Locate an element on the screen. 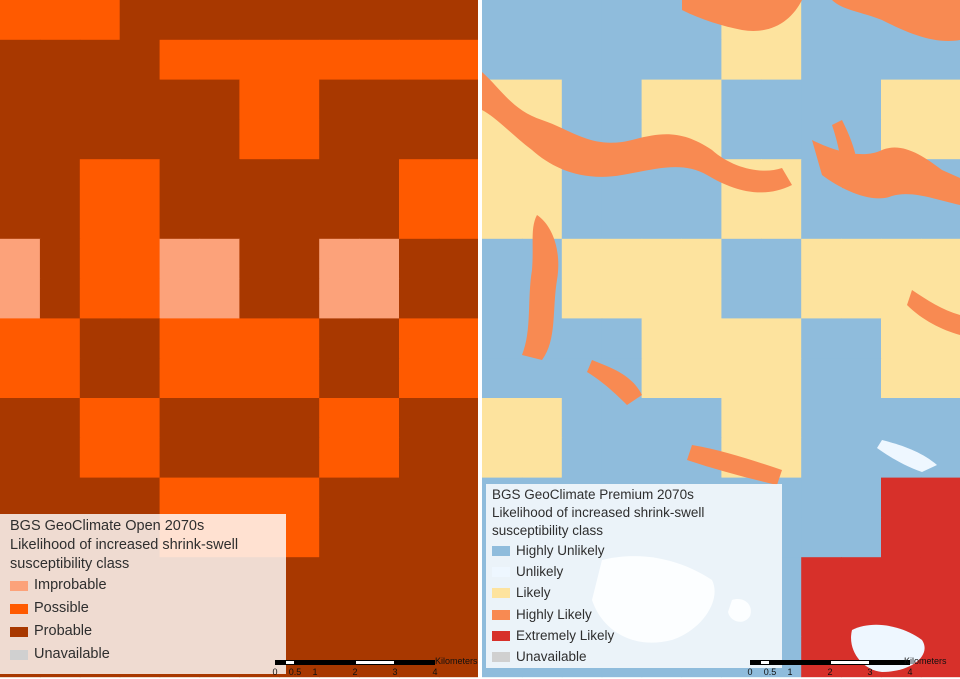  legend-item-likely: Likely is located at coordinates (633, 593).